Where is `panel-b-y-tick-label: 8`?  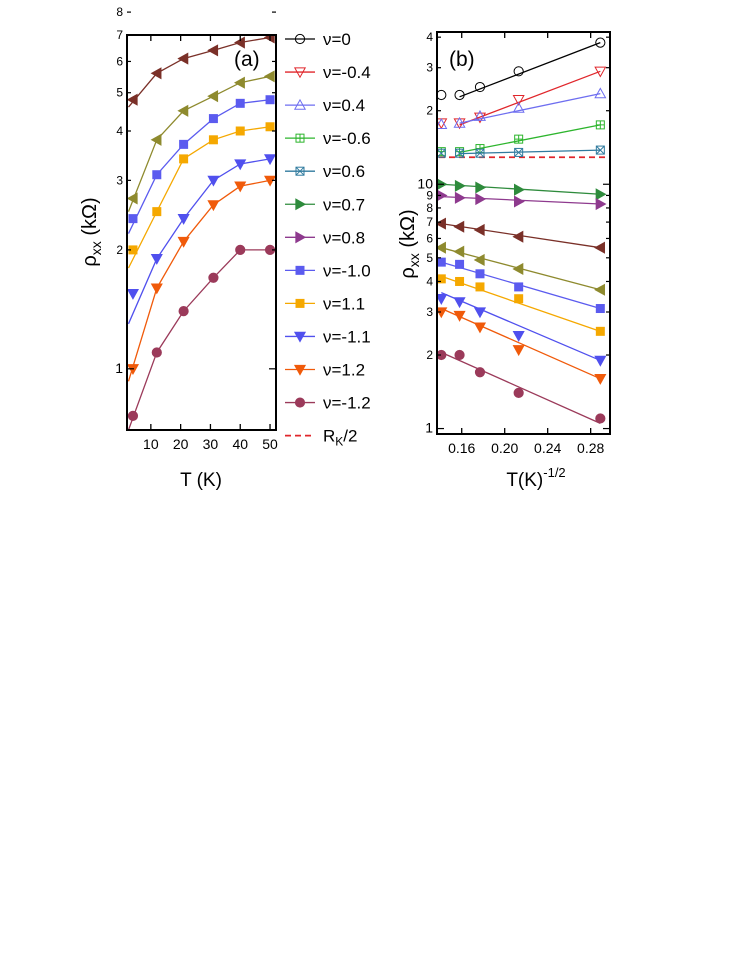 panel-b-y-tick-label: 8 is located at coordinates (429, 208).